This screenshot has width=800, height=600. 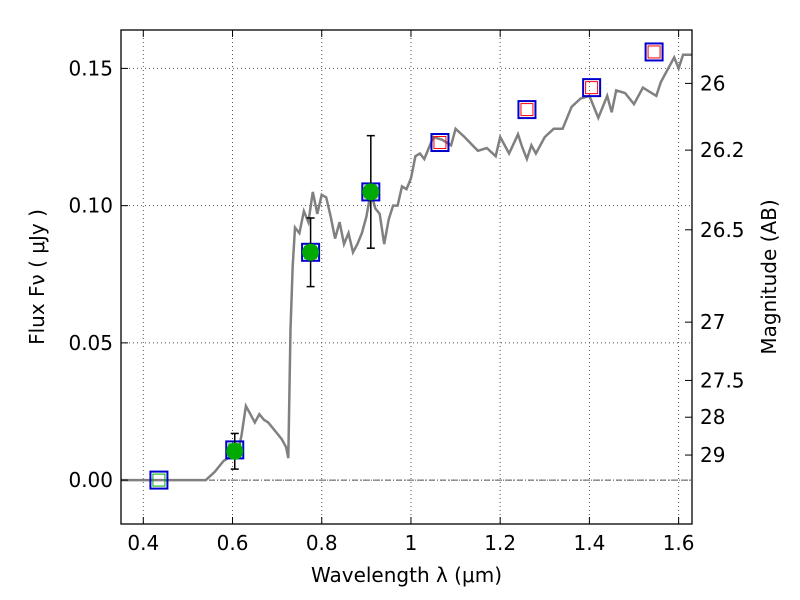 What do you see at coordinates (722, 150) in the screenshot?
I see `y2-tick-label: 26.2` at bounding box center [722, 150].